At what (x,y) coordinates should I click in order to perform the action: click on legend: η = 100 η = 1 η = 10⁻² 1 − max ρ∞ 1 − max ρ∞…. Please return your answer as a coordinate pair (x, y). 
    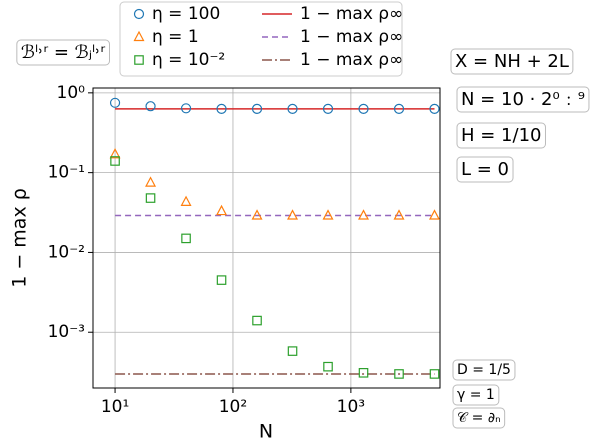
    Looking at the image, I should click on (261, 39).